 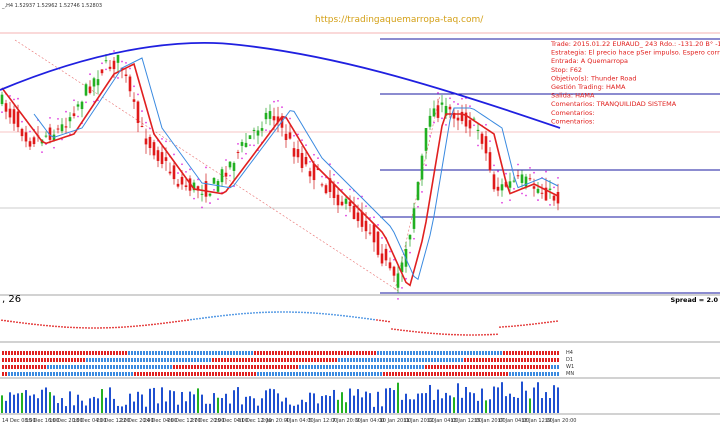 I want to click on indicator-label: , 26, so click(x=11, y=299).